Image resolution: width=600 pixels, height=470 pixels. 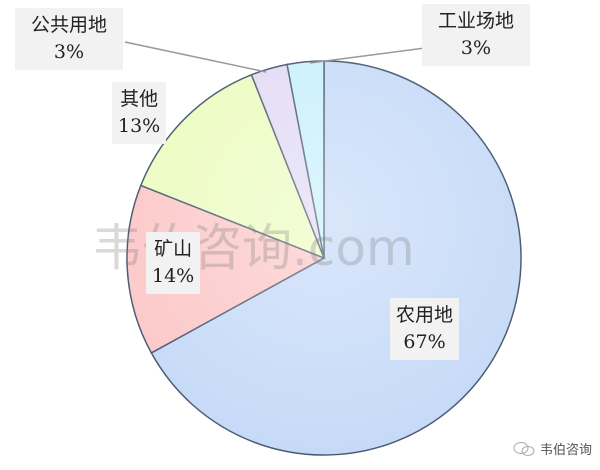 What do you see at coordinates (139, 113) in the screenshot?
I see `label-other: 其他 13%` at bounding box center [139, 113].